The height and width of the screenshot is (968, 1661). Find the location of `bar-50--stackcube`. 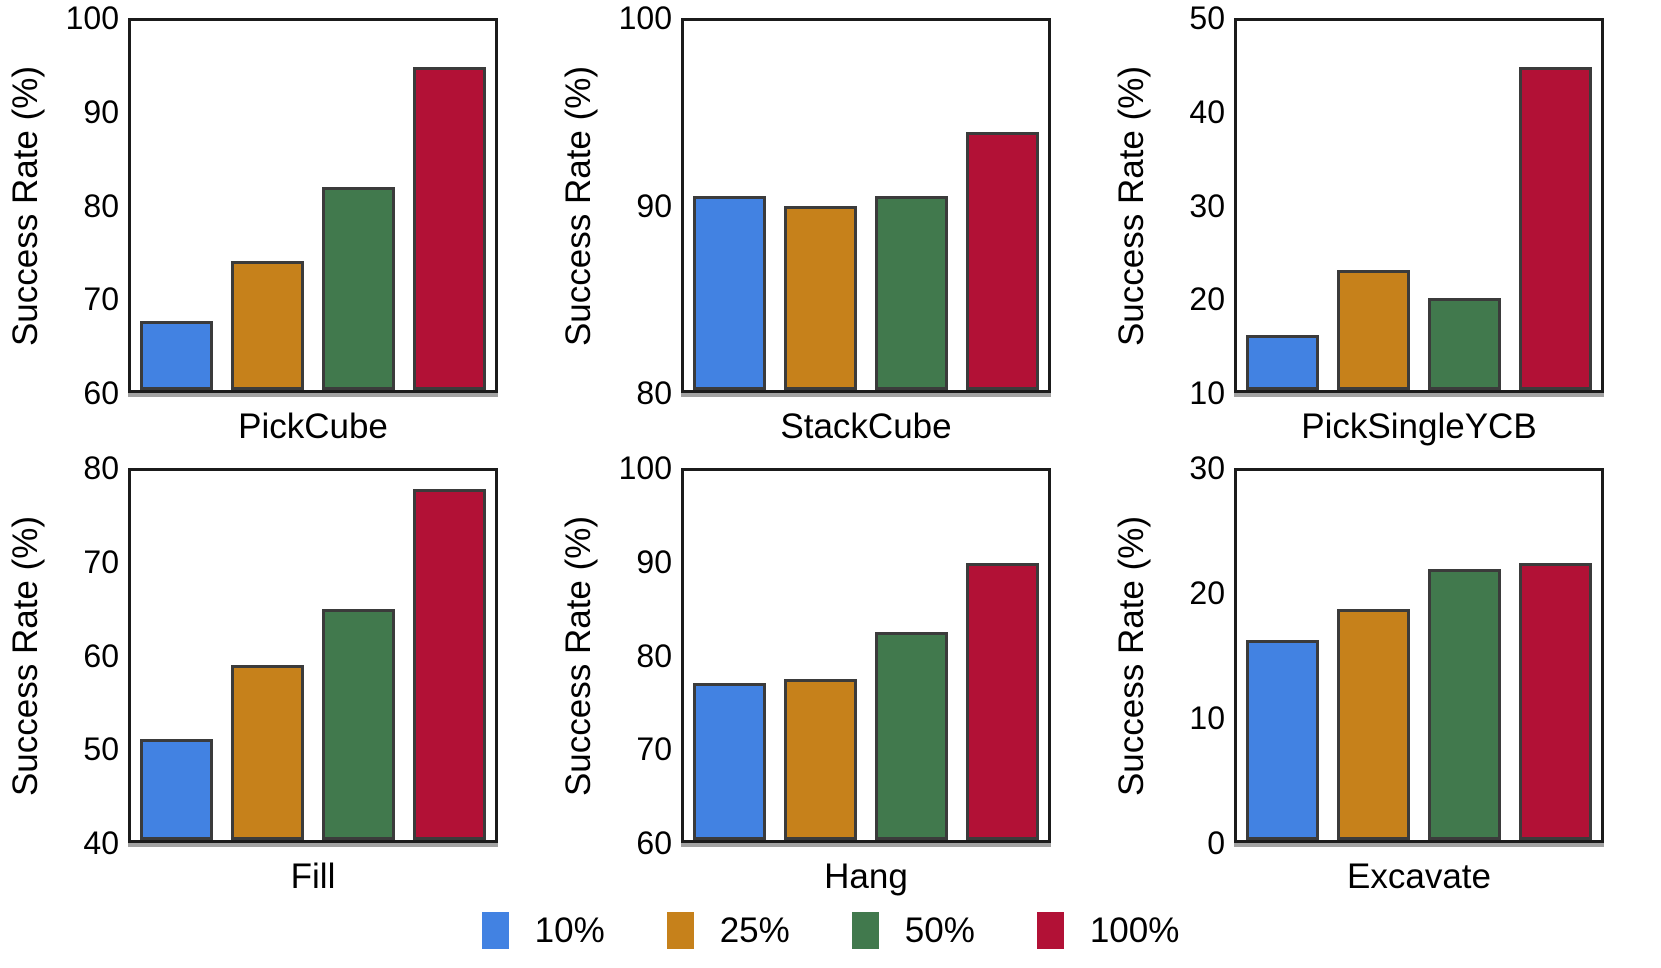

bar-50--stackcube is located at coordinates (911, 293).